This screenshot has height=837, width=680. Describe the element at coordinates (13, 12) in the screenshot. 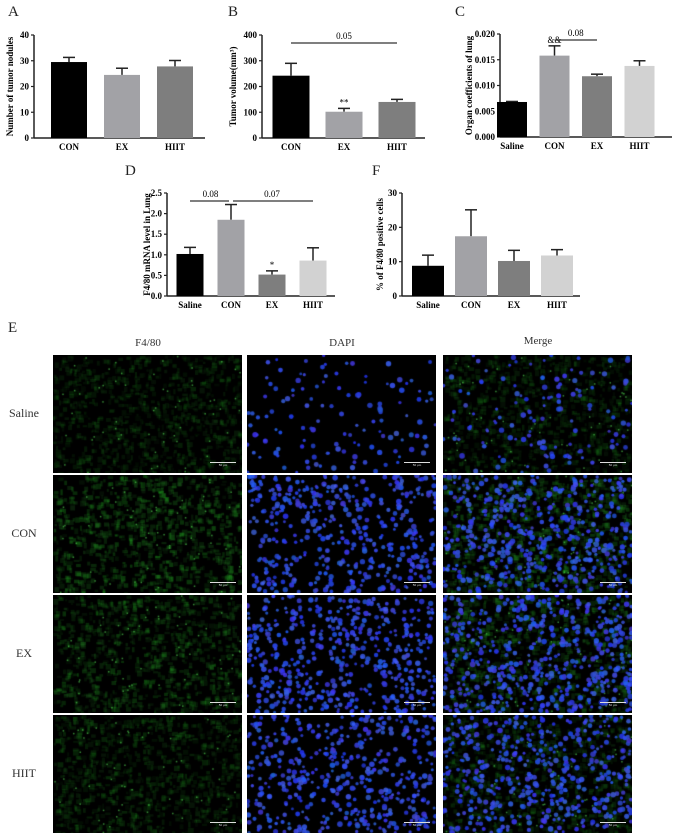

I see `panel-label-a: A` at that location.